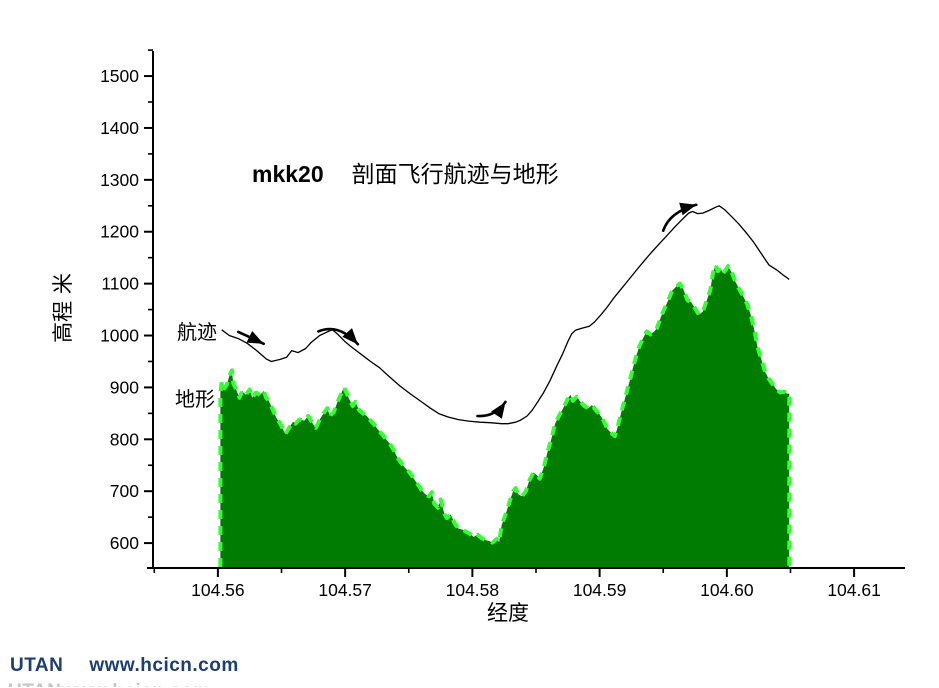 The image size is (939, 688). Describe the element at coordinates (119, 180) in the screenshot. I see `y-tick-label: 1300` at that location.